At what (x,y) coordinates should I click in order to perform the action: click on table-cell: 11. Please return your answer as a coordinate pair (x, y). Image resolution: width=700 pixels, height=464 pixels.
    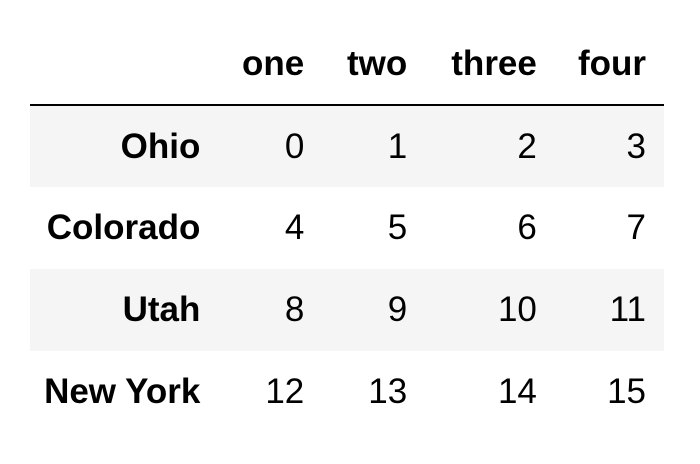
    Looking at the image, I should click on (627, 309).